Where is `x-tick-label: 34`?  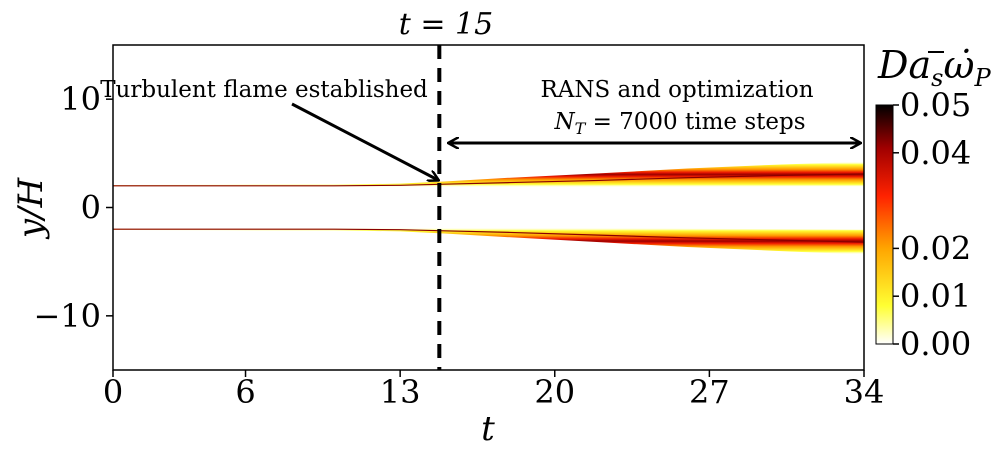
x-tick-label: 34 is located at coordinates (864, 392).